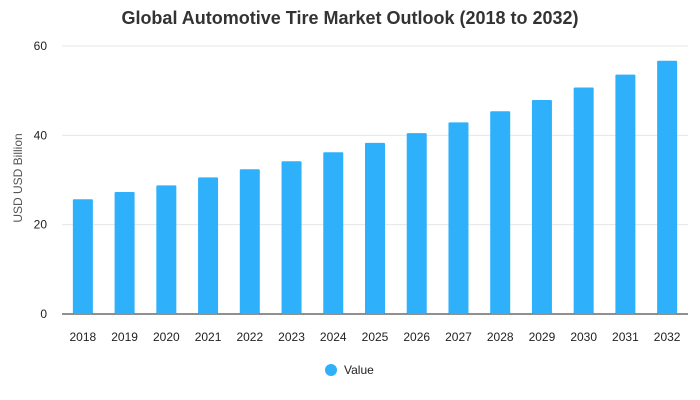 Image resolution: width=700 pixels, height=400 pixels. I want to click on x-tick-label-2026: 2026, so click(416, 337).